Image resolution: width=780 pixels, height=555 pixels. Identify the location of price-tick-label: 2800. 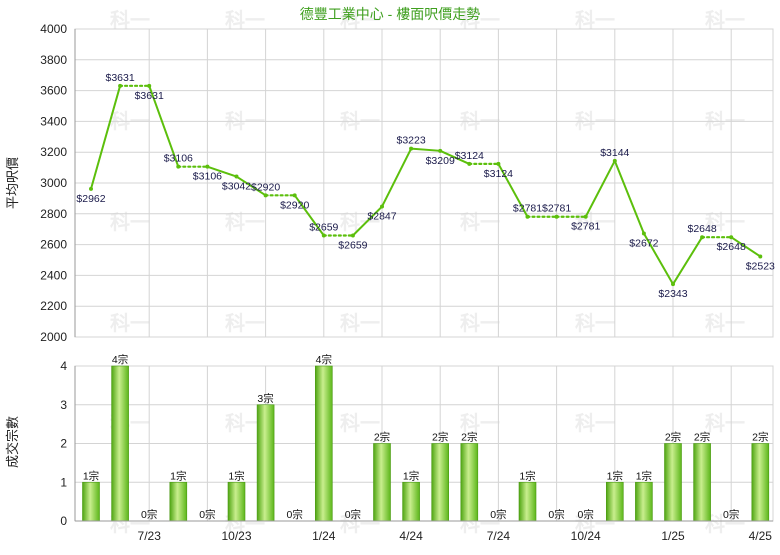
(53, 214).